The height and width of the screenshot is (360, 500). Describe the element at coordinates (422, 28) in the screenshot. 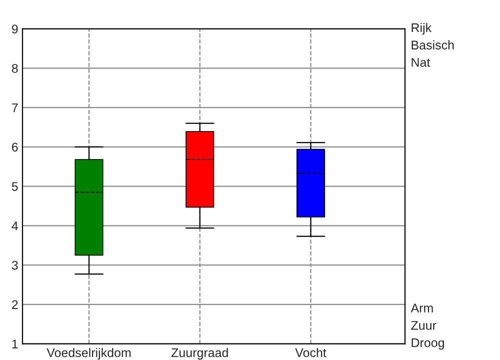

I see `text: Rijk` at that location.